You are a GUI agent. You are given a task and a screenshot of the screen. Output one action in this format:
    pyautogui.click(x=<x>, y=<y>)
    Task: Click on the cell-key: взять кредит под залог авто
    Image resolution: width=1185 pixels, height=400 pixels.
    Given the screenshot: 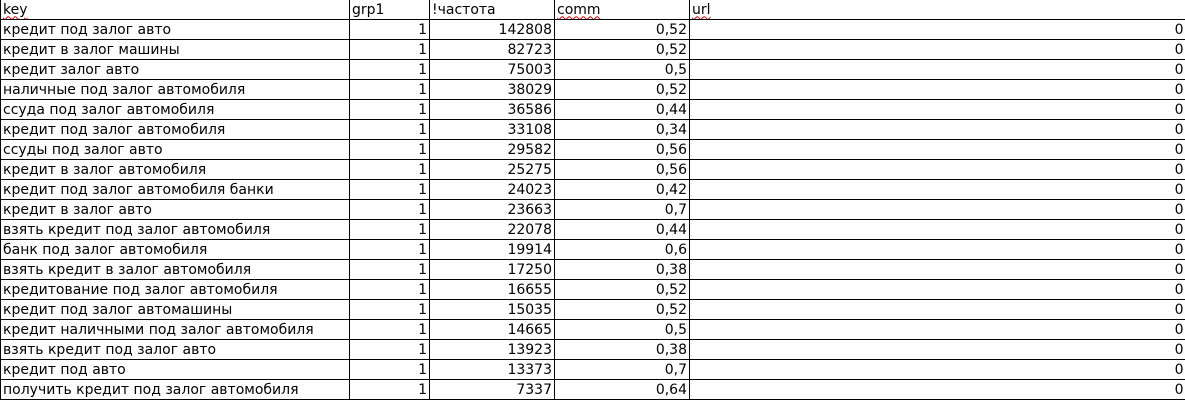 What is the action you would take?
    pyautogui.click(x=175, y=349)
    